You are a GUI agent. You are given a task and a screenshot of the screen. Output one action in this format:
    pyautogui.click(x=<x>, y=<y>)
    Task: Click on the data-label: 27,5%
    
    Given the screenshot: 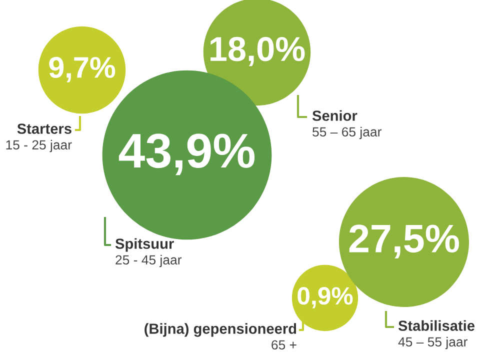 What is the action you would take?
    pyautogui.click(x=404, y=241)
    